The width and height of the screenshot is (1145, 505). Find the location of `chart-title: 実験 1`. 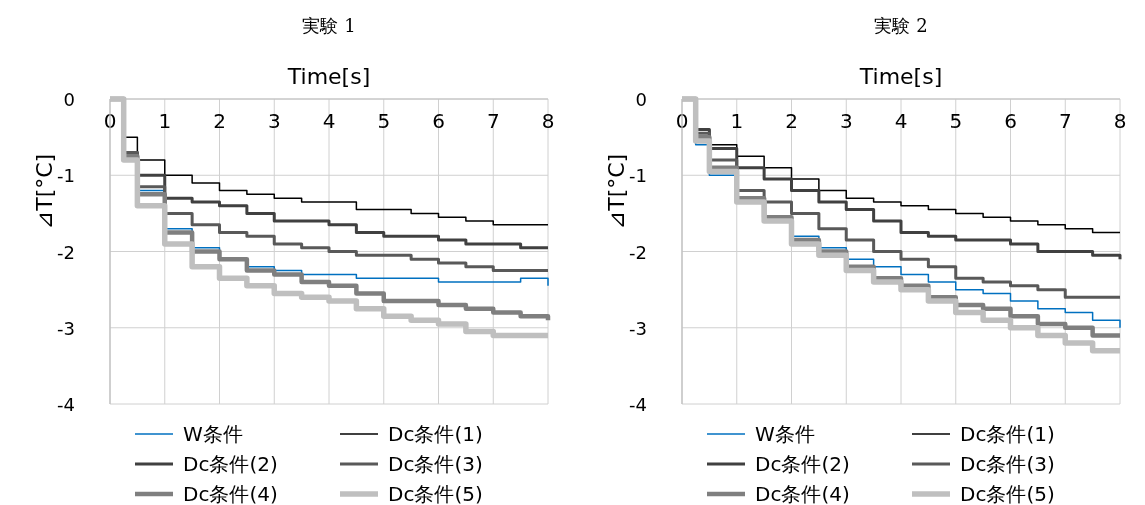

chart-title: 実験 1 is located at coordinates (329, 25).